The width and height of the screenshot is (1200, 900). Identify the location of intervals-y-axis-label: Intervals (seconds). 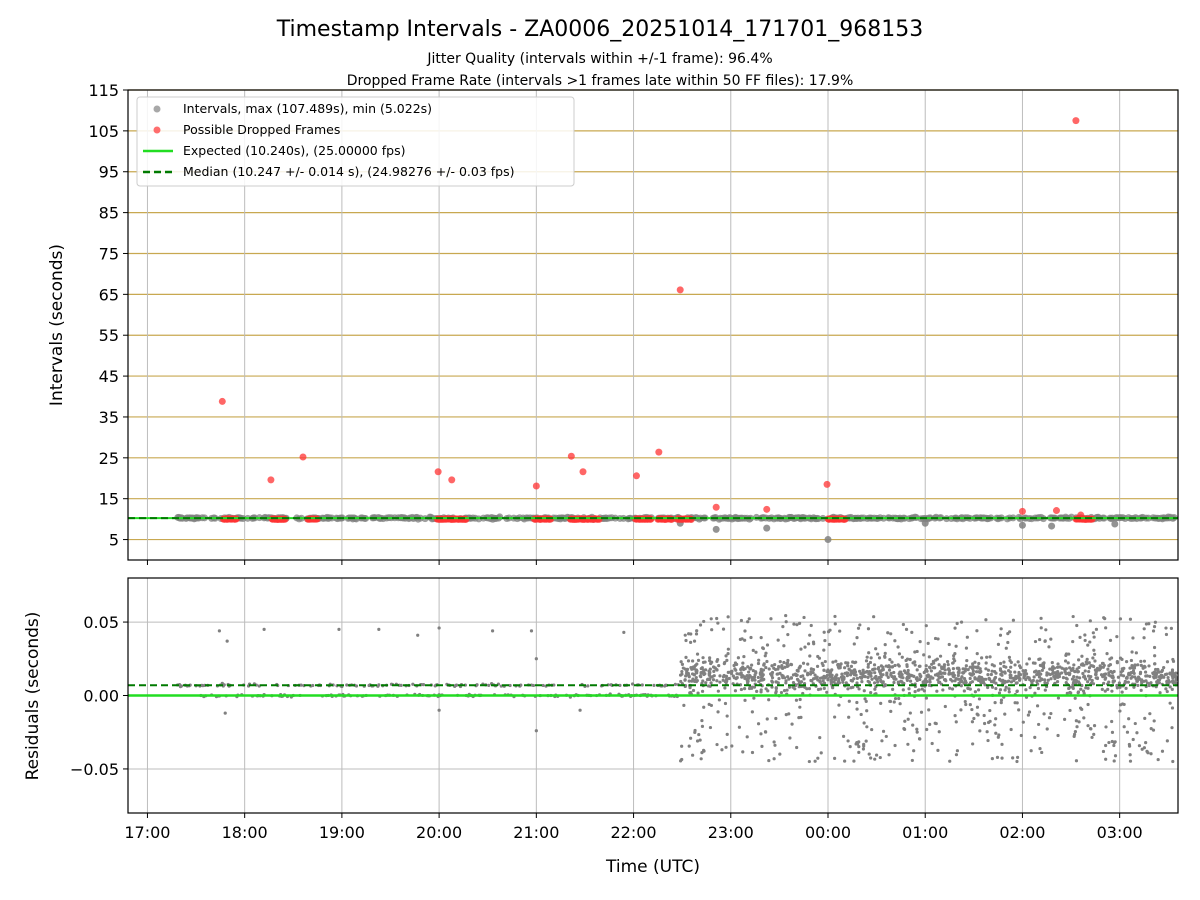
(57, 325).